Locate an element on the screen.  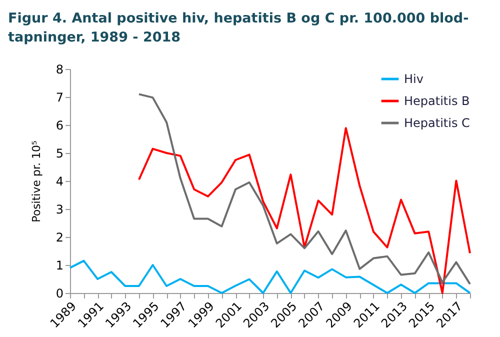
y-tick-label: 1 is located at coordinates (60, 265).